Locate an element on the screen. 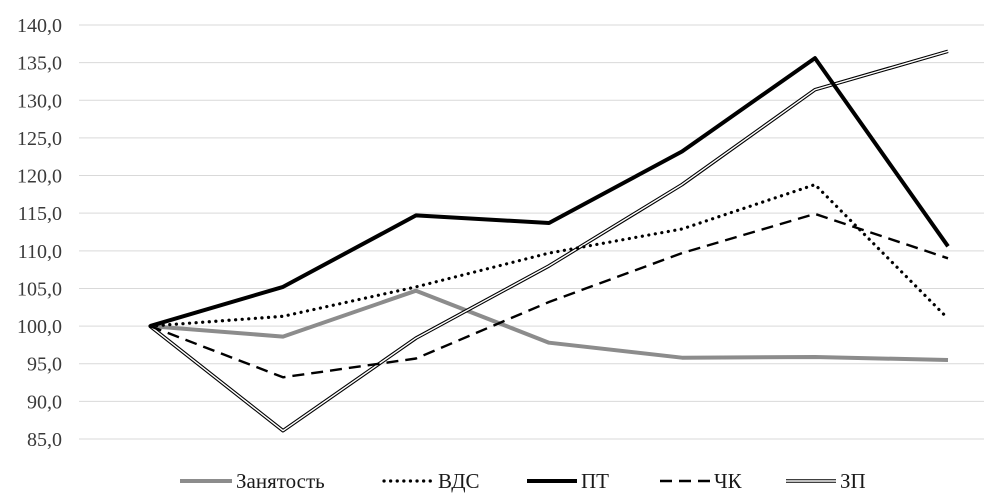 The image size is (1006, 499). legend: Занятость ВДС ПТ ЧК ЗП is located at coordinates (523, 481).